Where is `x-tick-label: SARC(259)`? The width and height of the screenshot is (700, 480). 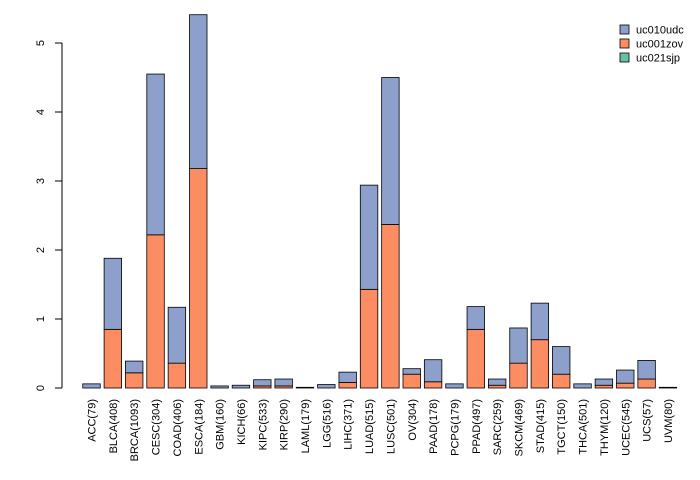
x-tick-label: SARC(259) is located at coordinates (498, 427).